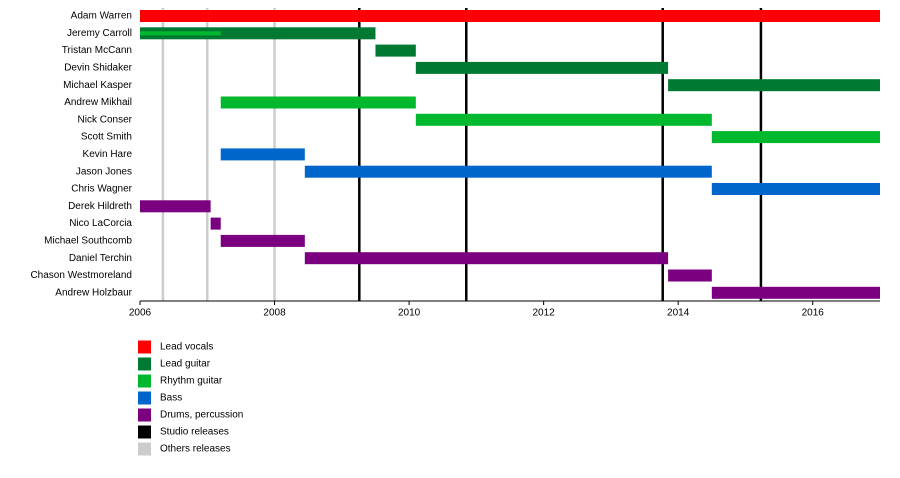  I want to click on member-label: Chason Westmoreland, so click(81, 275).